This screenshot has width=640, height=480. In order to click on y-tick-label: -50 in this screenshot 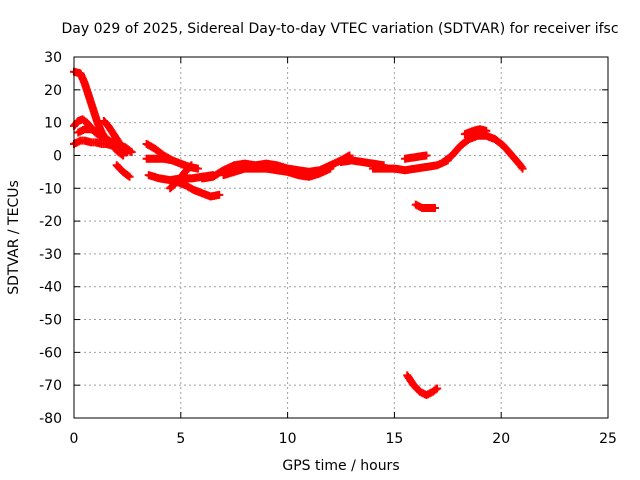, I will do `click(50, 321)`.